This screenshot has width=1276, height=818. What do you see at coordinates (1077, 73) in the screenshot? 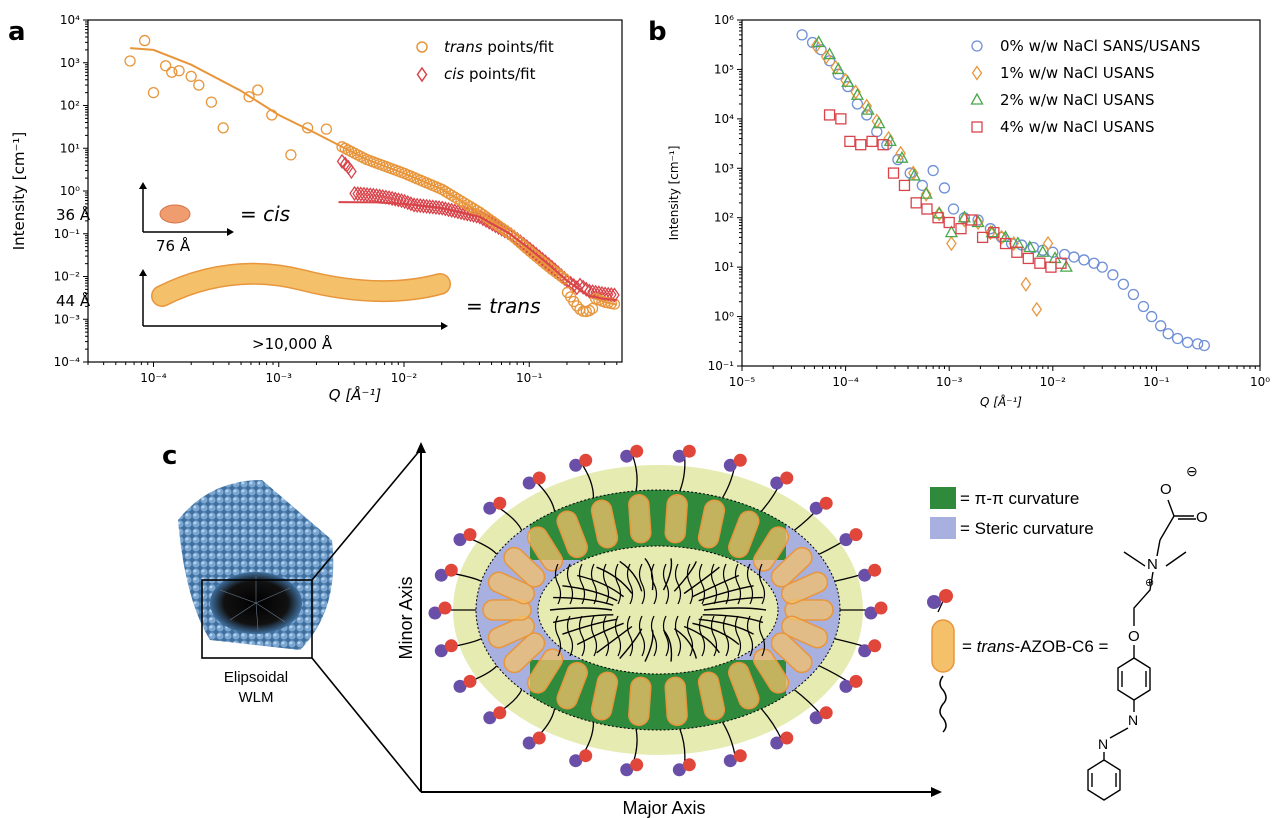
I see `legend-b-label-1: 1% w/w NaCl USANS` at bounding box center [1077, 73].